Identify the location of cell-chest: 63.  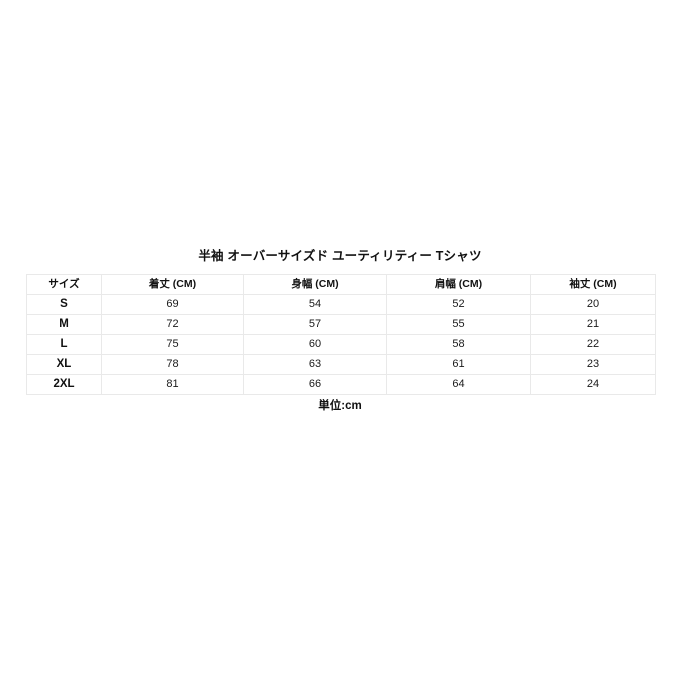
(315, 364).